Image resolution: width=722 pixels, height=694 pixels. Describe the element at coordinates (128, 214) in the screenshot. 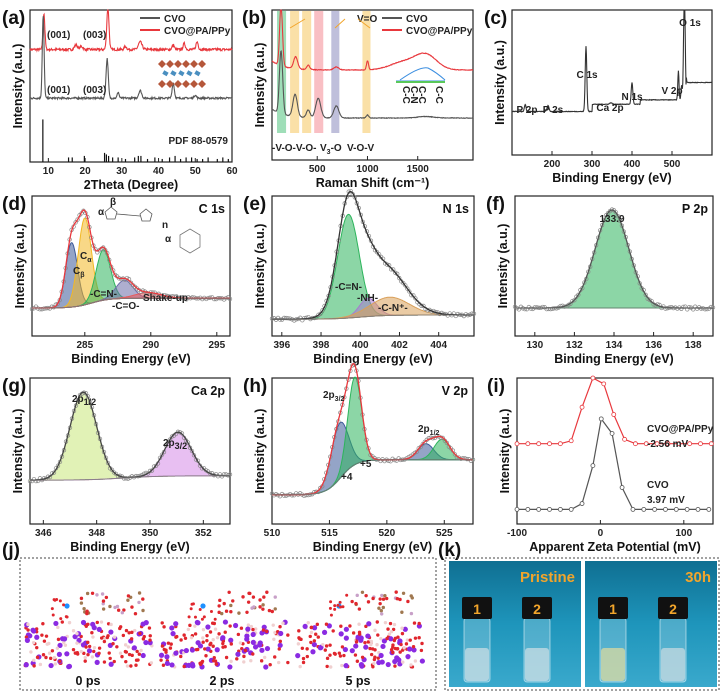

I see `polypyrrole-structure` at that location.